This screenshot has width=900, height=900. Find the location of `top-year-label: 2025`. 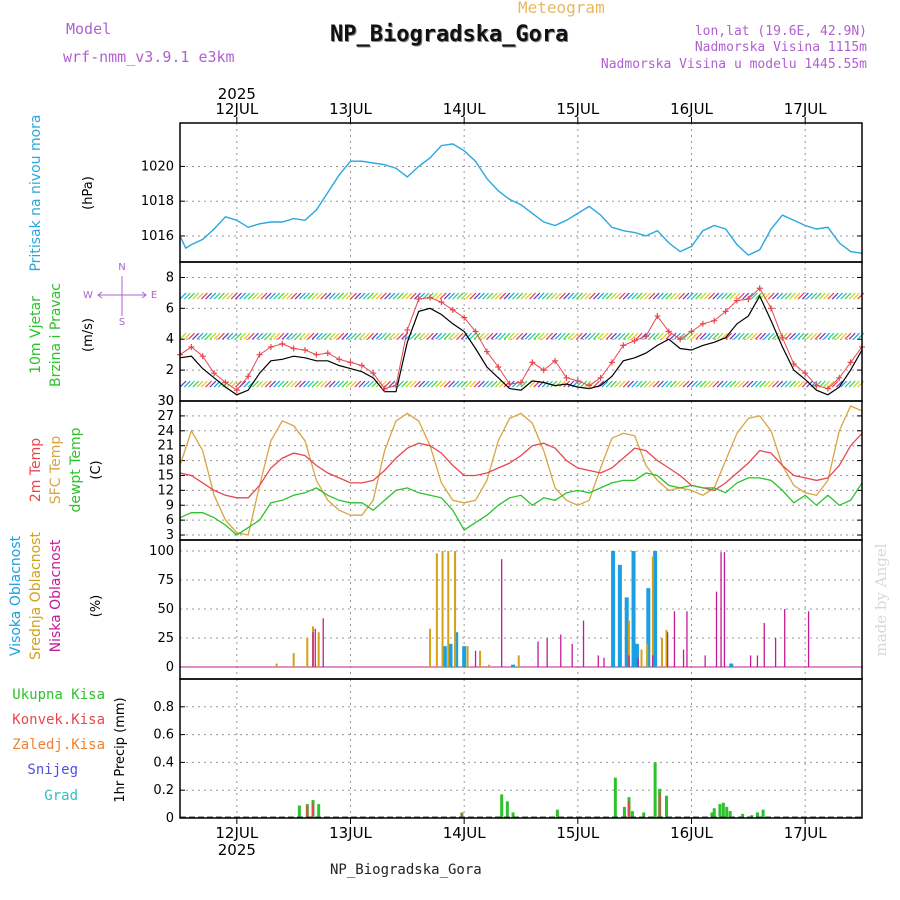

top-year-label: 2025 is located at coordinates (237, 94).